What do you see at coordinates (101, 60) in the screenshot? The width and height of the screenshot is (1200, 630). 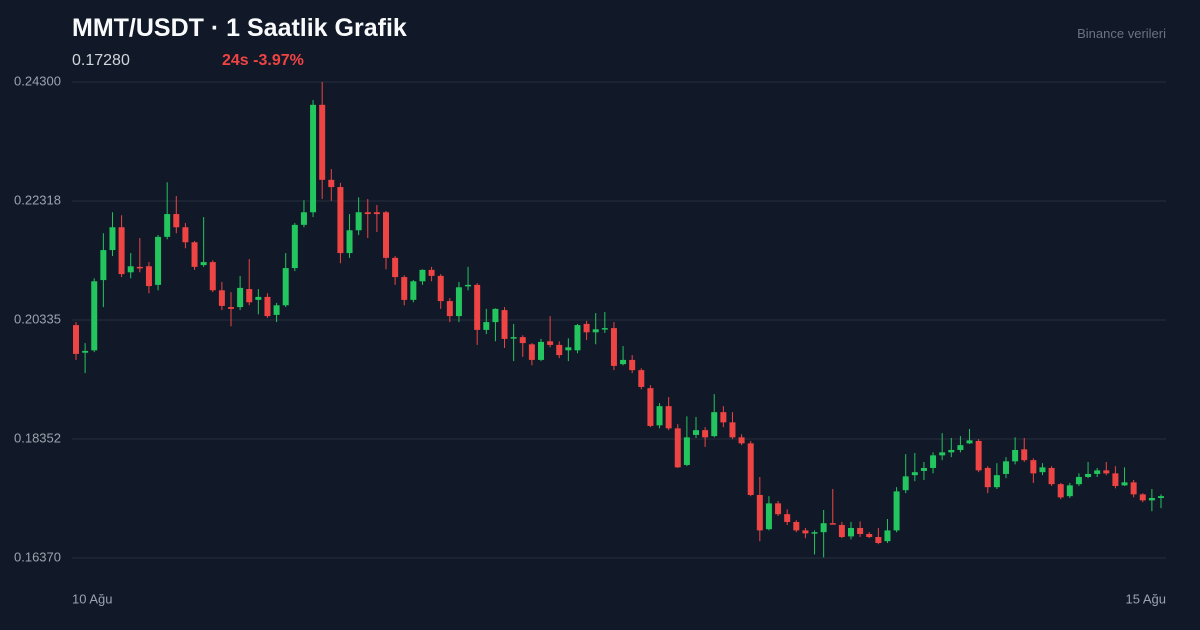 I see `price: 0.17280` at bounding box center [101, 60].